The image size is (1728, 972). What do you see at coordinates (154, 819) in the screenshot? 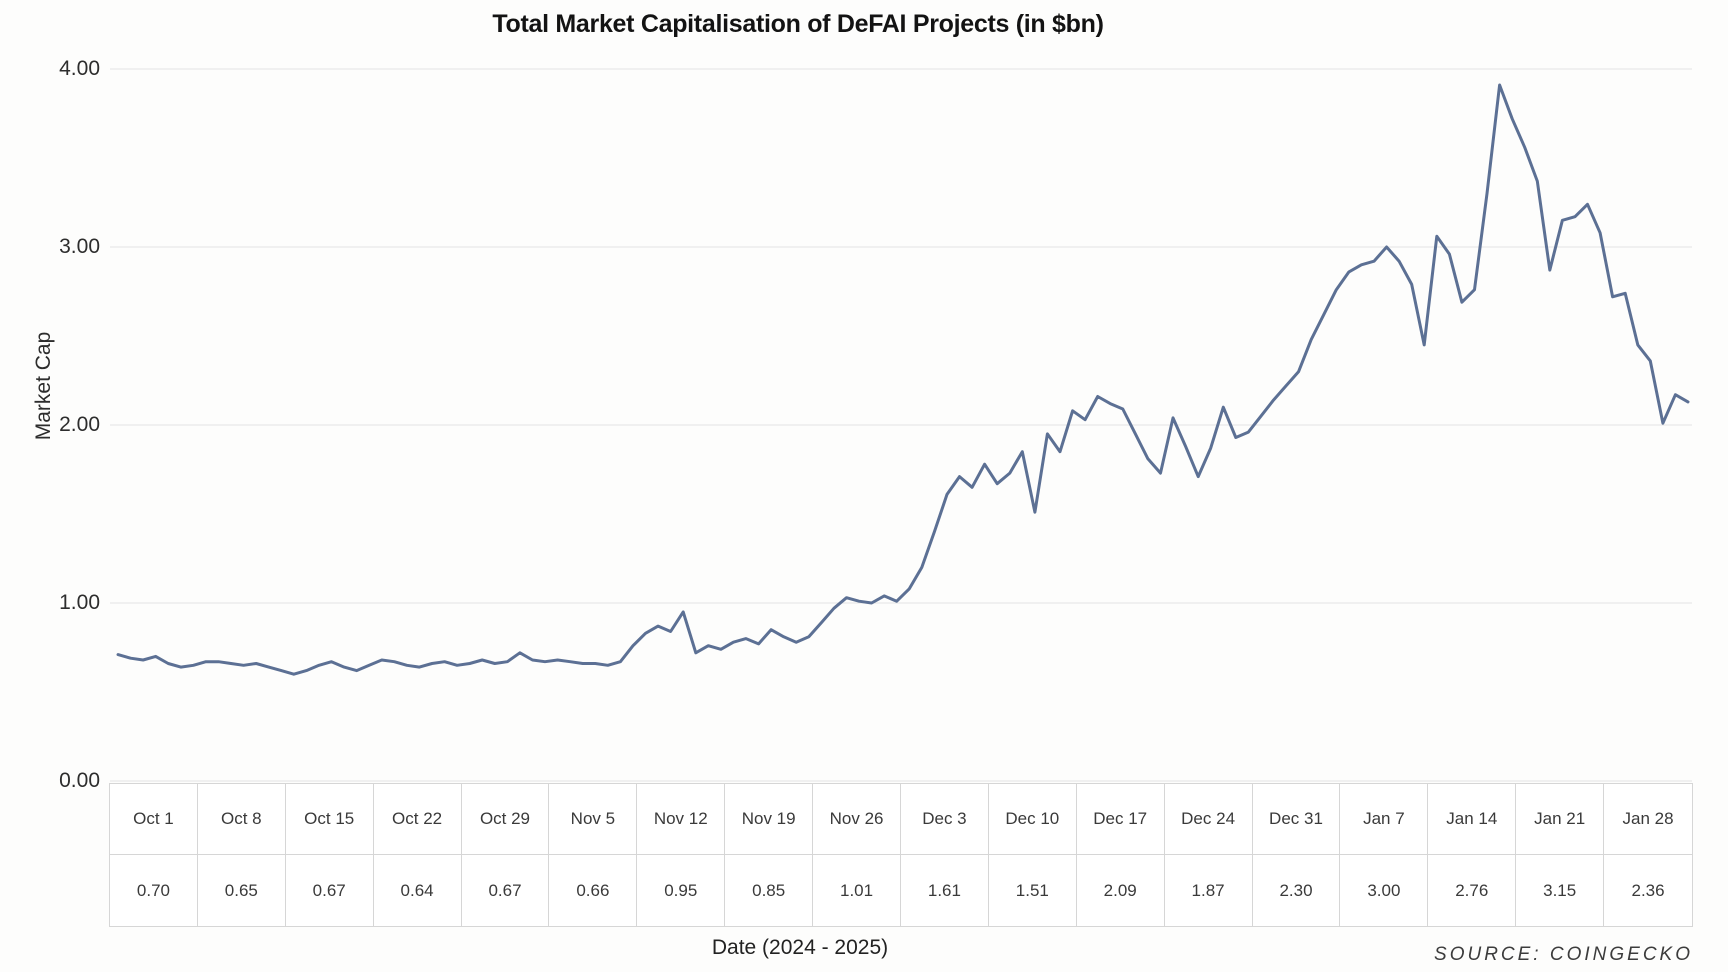
I see `table-date-cell: Oct 1` at bounding box center [154, 819].